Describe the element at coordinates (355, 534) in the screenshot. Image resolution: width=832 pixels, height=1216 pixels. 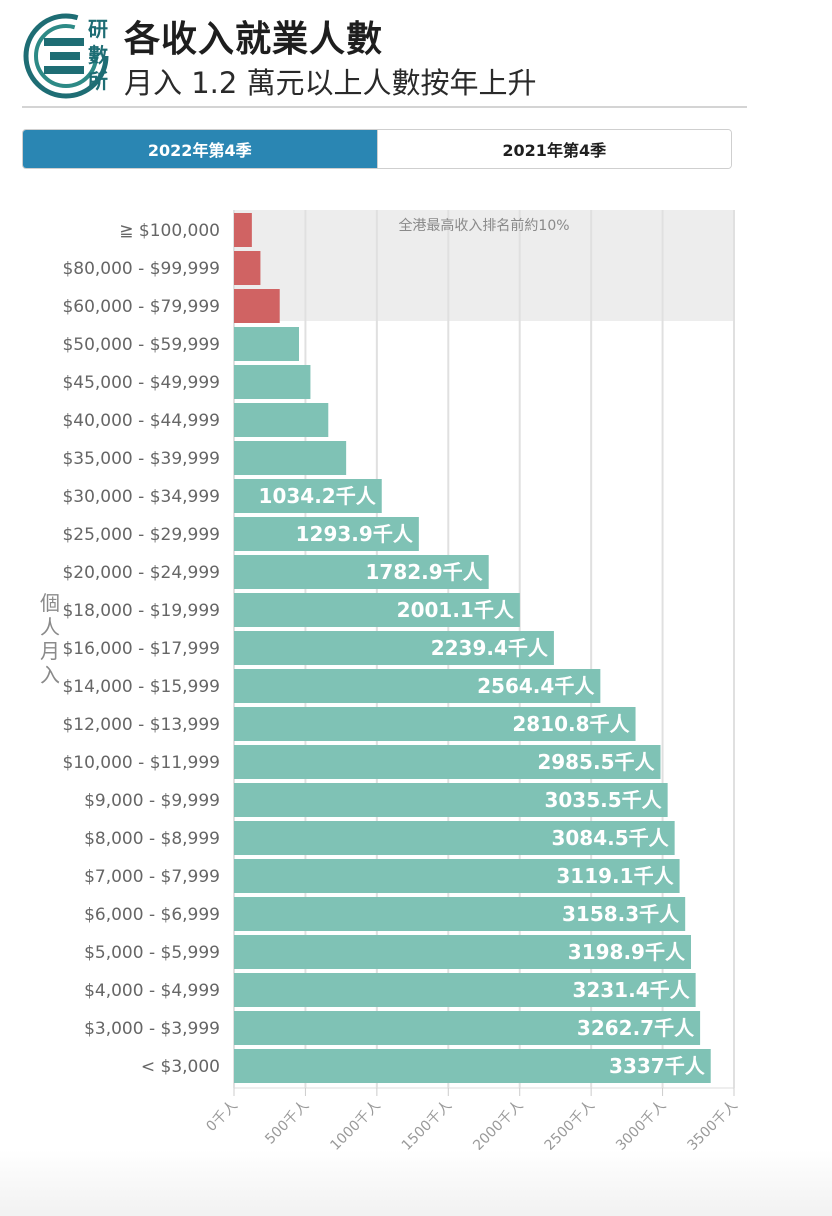
I see `value-label: 1293.9千人` at that location.